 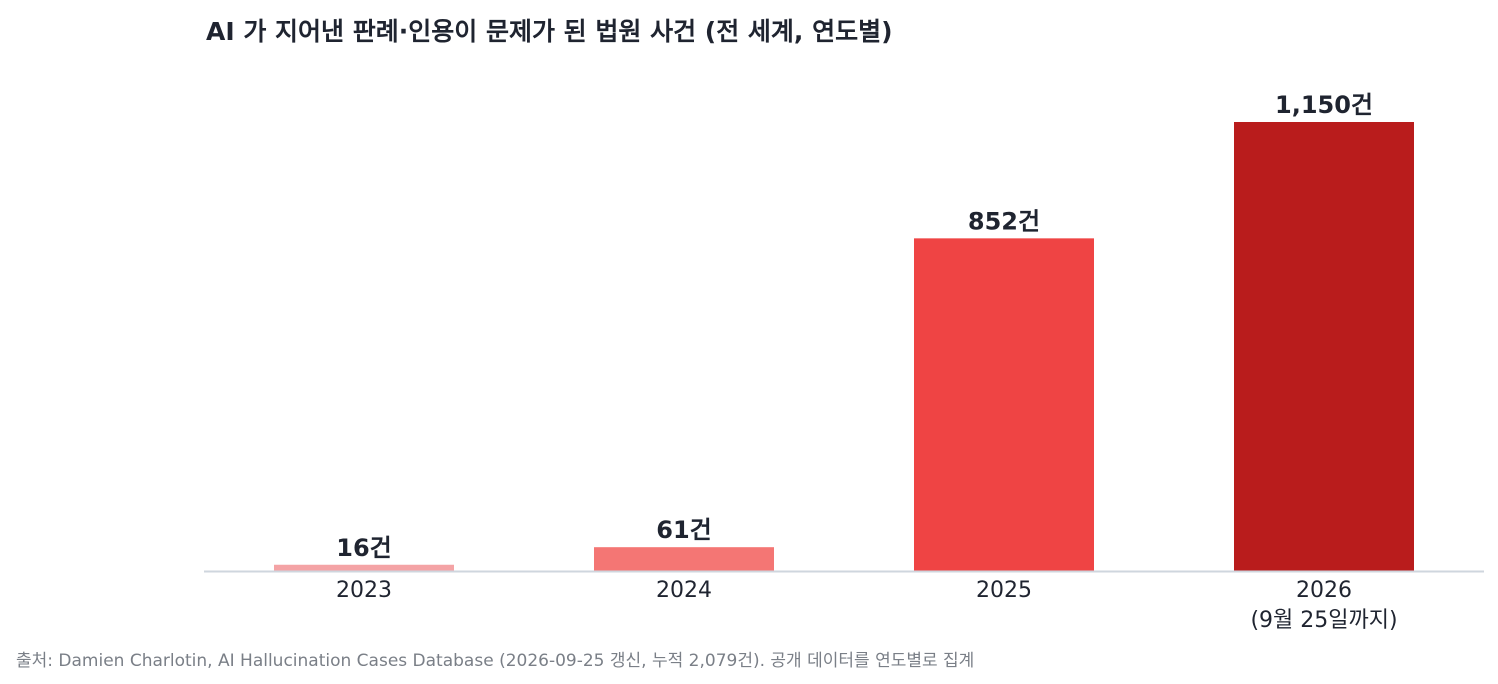 What do you see at coordinates (684, 590) in the screenshot?
I see `tick-label-2024: 2024` at bounding box center [684, 590].